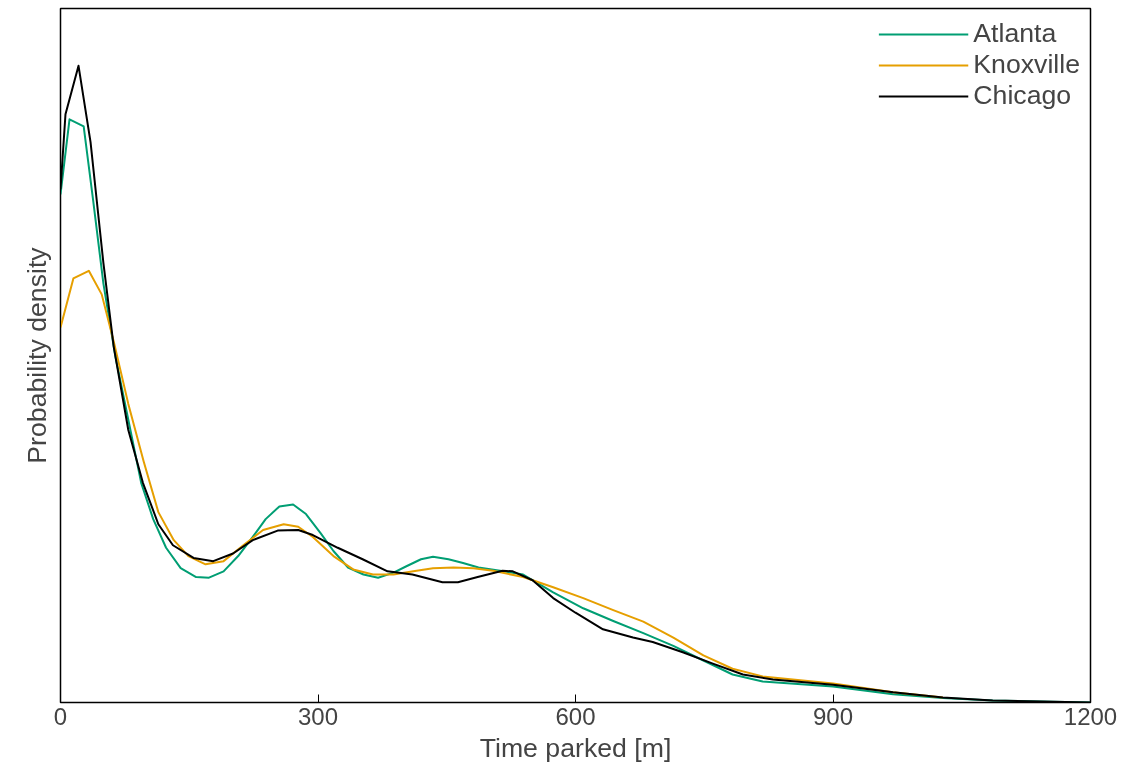  I want to click on y-axis-title: Probability density, so click(36, 355).